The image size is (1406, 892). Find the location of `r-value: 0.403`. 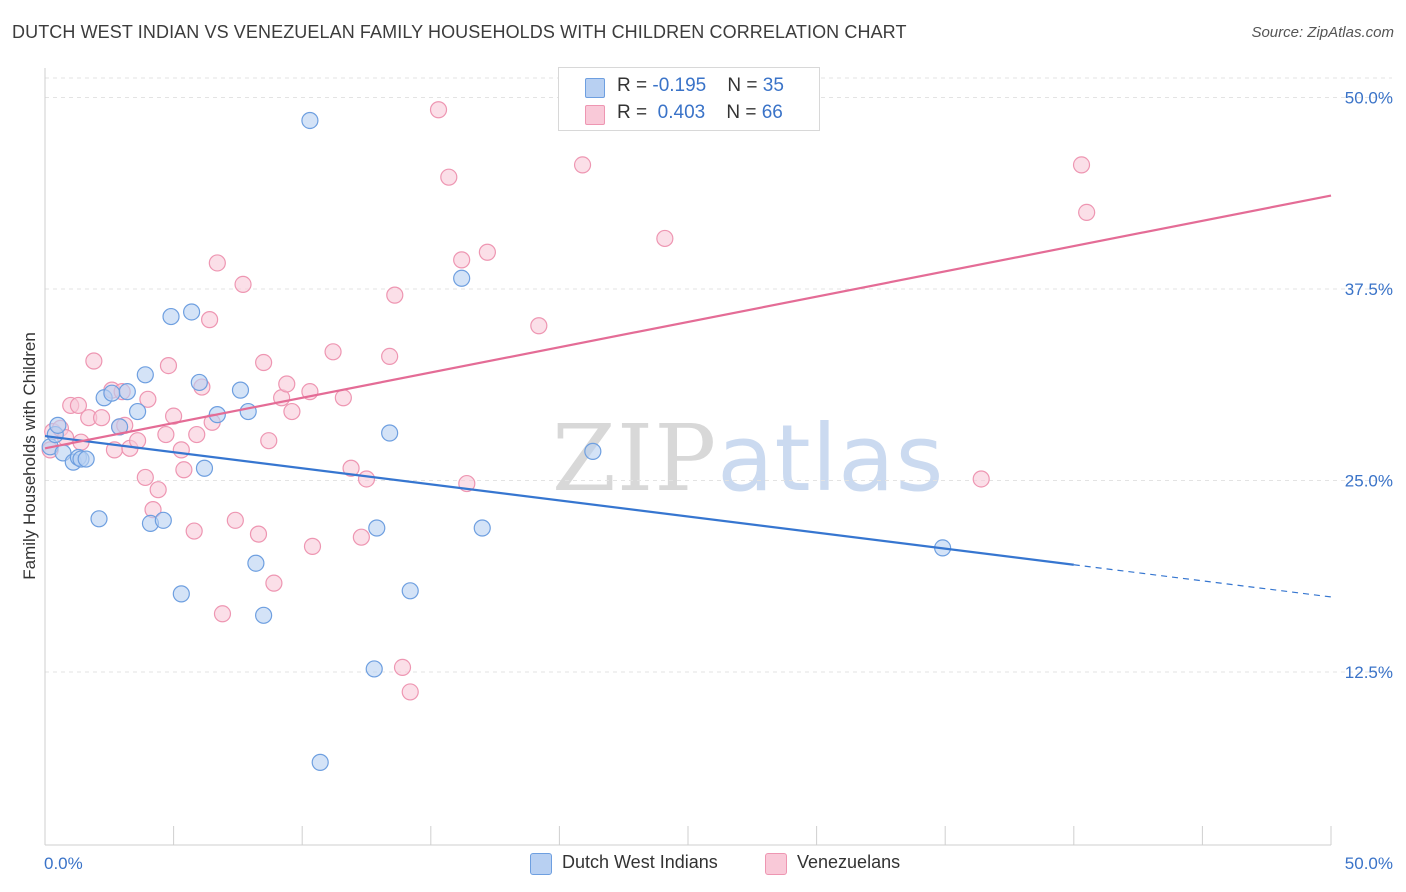

r-value: 0.403 is located at coordinates (681, 112).